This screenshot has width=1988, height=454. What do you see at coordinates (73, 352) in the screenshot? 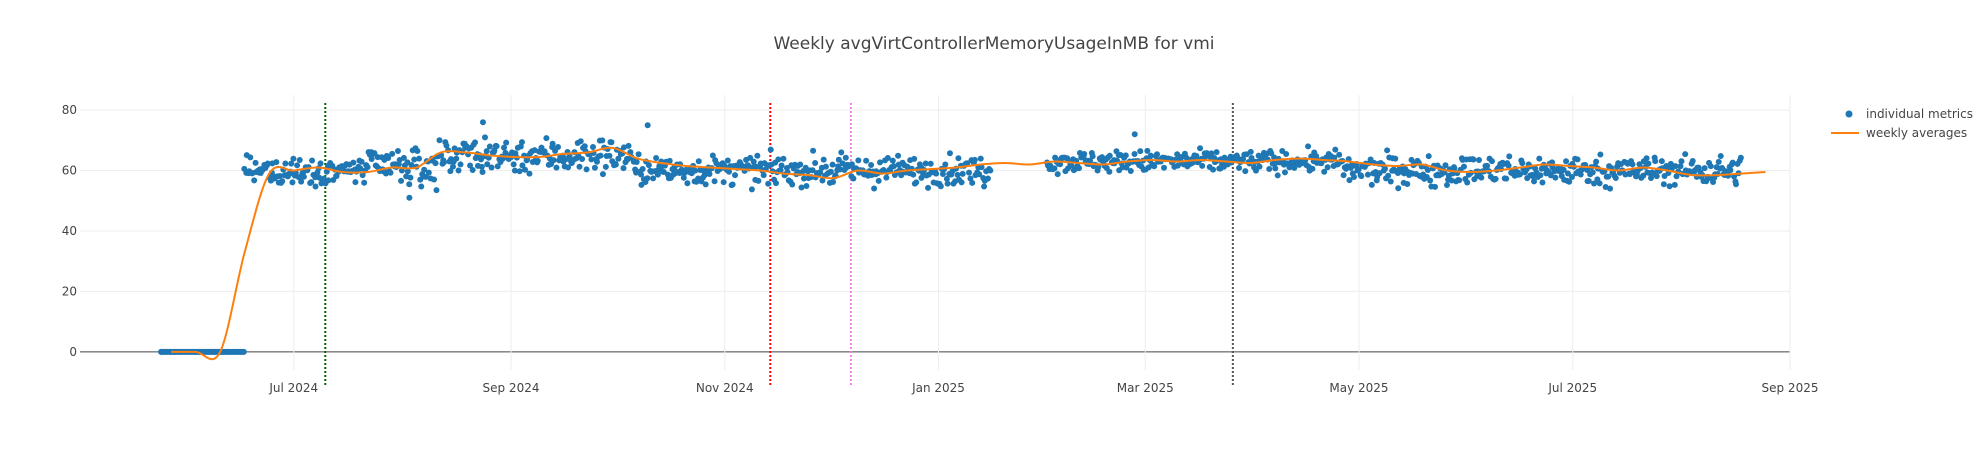
I see `y-tick-label: 0` at bounding box center [73, 352].